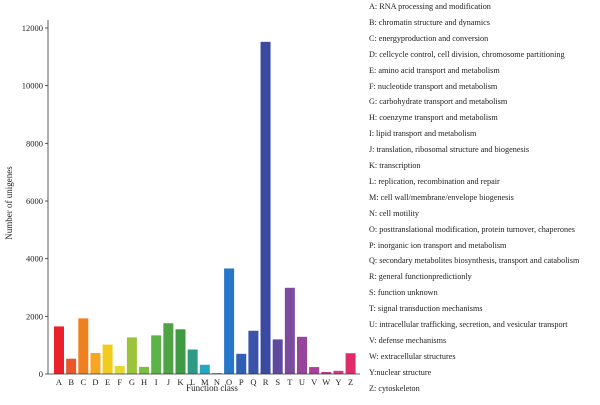 The height and width of the screenshot is (405, 600). I want to click on x-tick-label-A: A, so click(59, 382).